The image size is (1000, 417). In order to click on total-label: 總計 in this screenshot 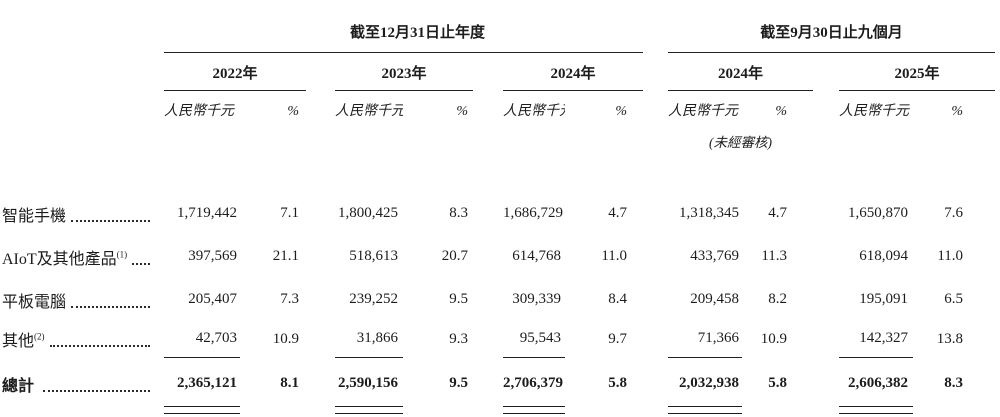, I will do `click(18, 386)`.